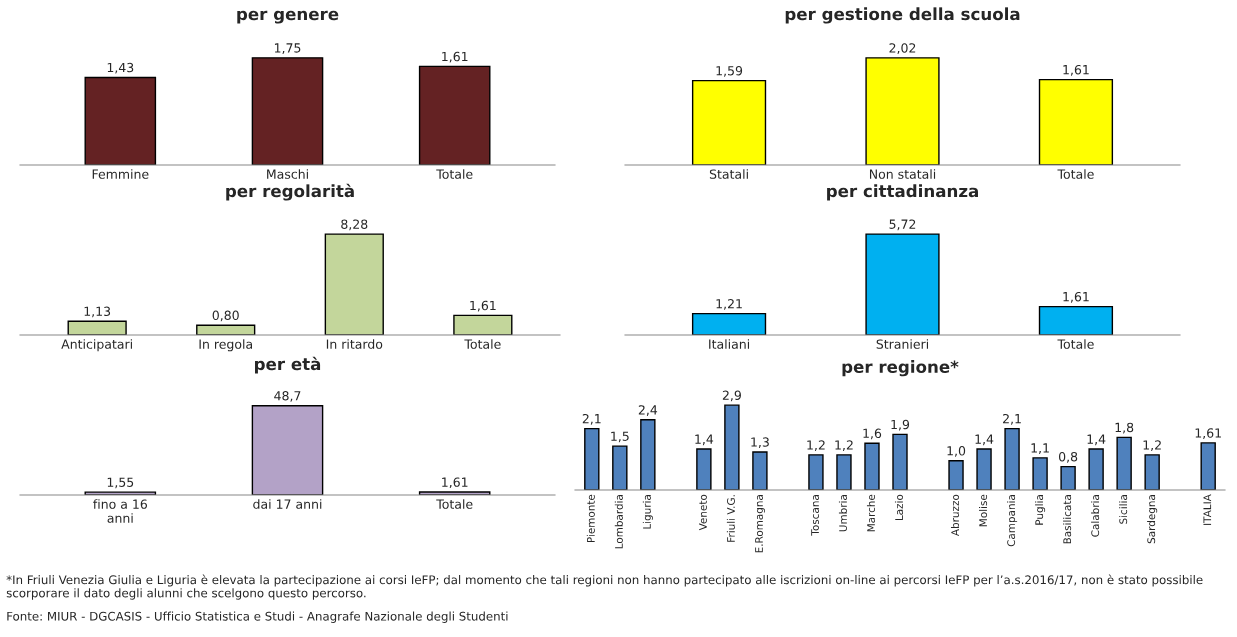  Describe the element at coordinates (620, 437) in the screenshot. I see `data-label: 1,5` at that location.